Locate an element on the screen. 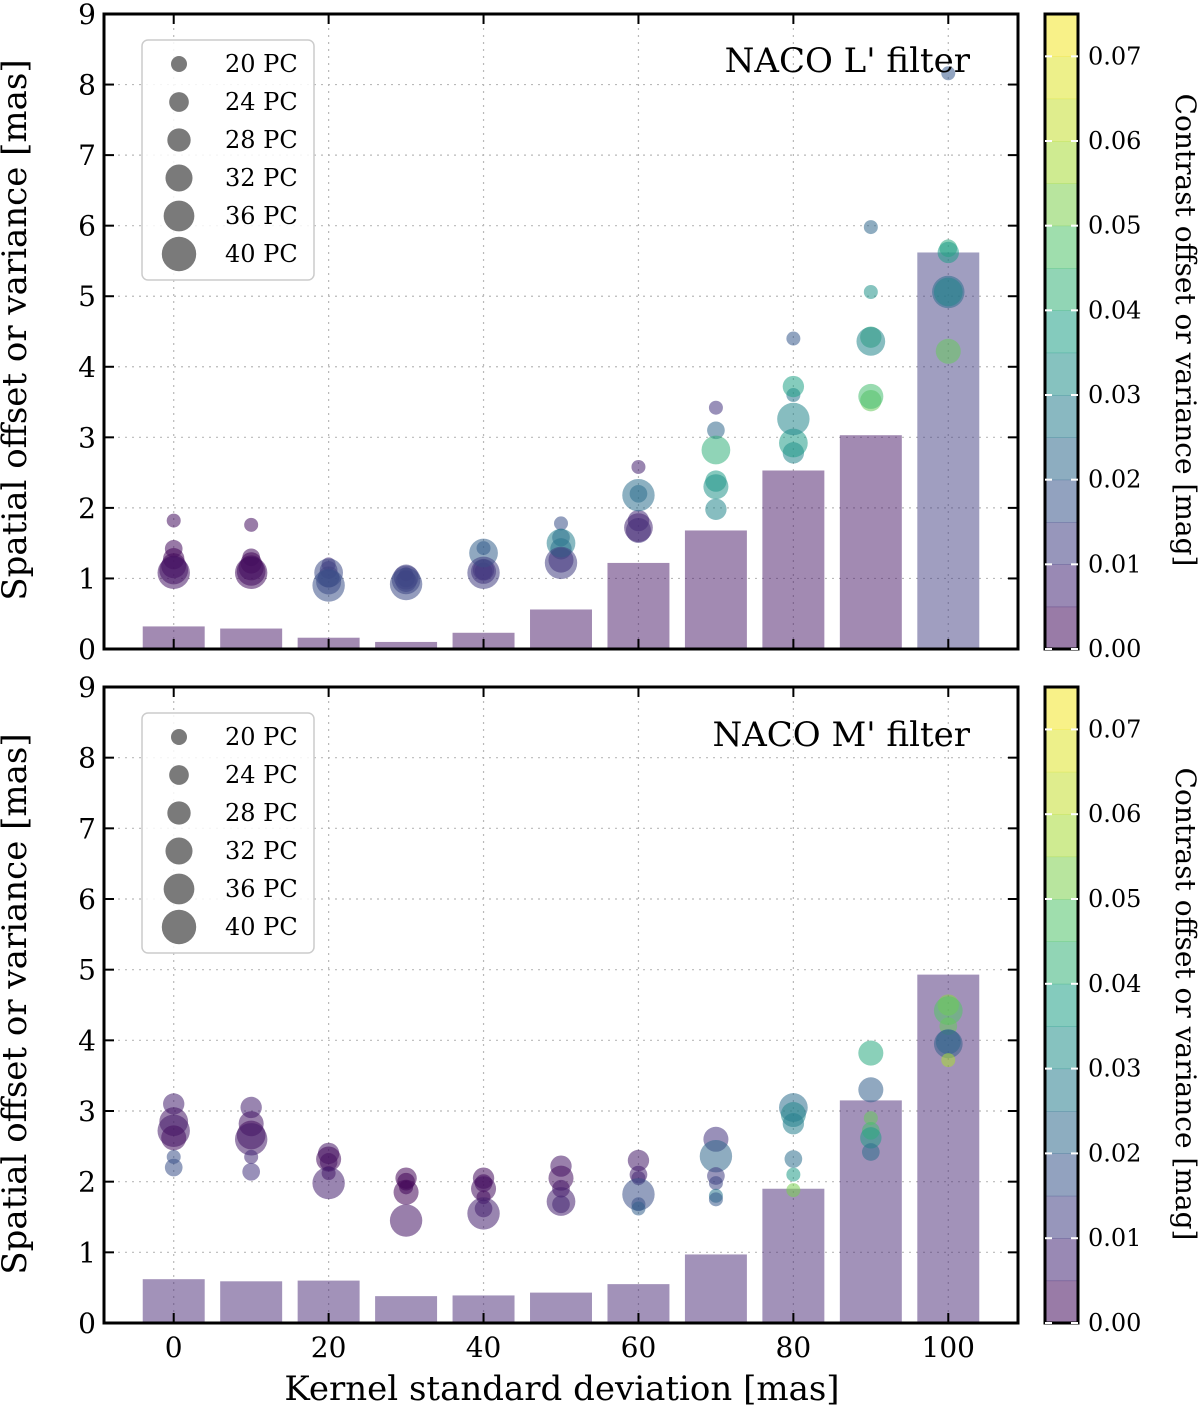 This screenshot has width=1200, height=1413. top-ytick-label-2: 2 is located at coordinates (87, 508).